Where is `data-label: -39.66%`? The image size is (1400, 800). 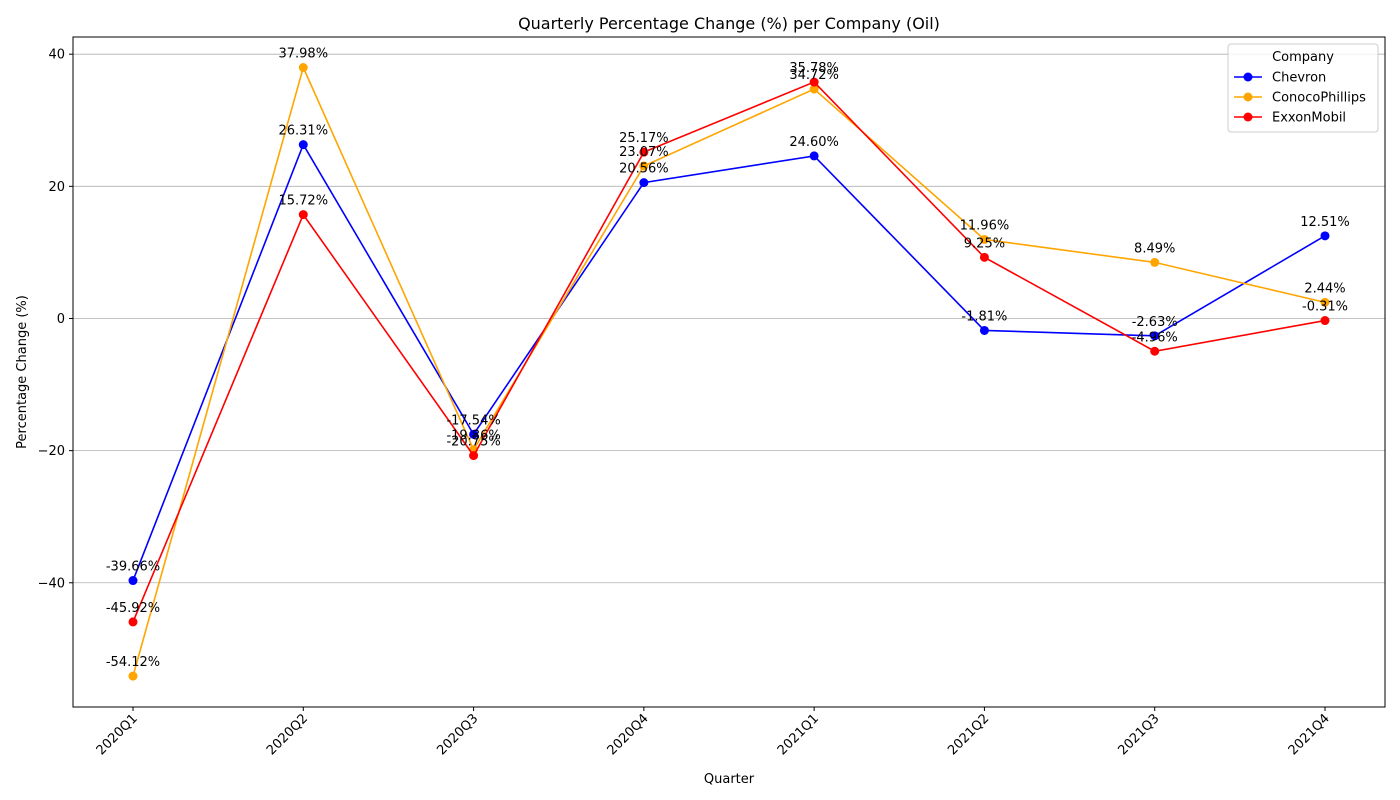 data-label: -39.66% is located at coordinates (133, 567).